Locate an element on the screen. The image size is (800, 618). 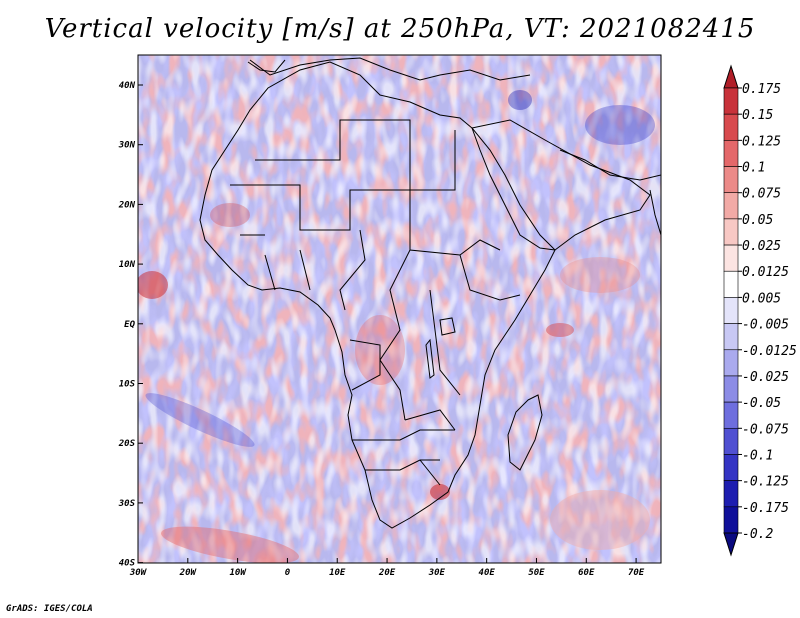
lon-label-3: 0 is located at coordinates (288, 573).